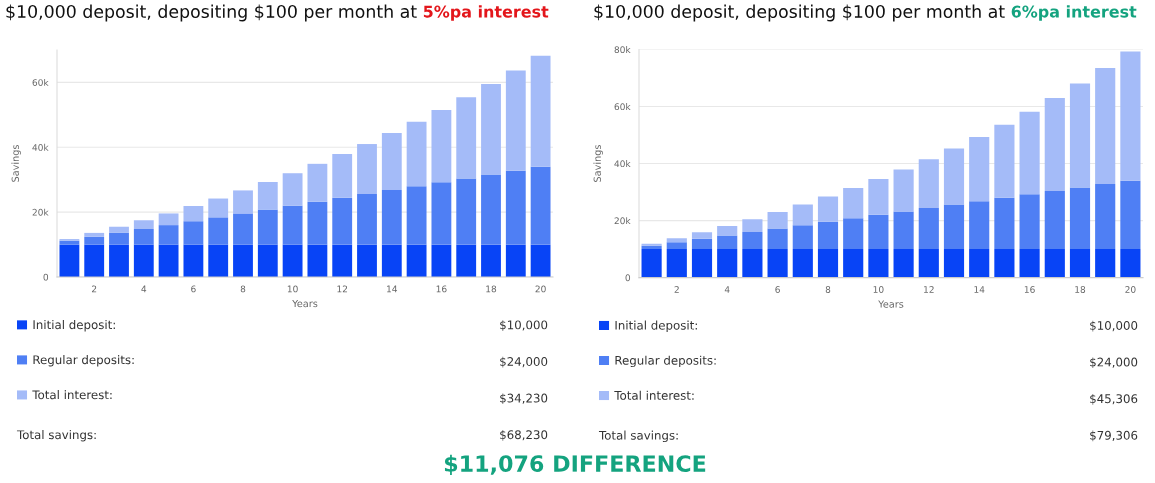  Describe the element at coordinates (665, 361) in the screenshot. I see `legend-label: Regular deposits:` at that location.